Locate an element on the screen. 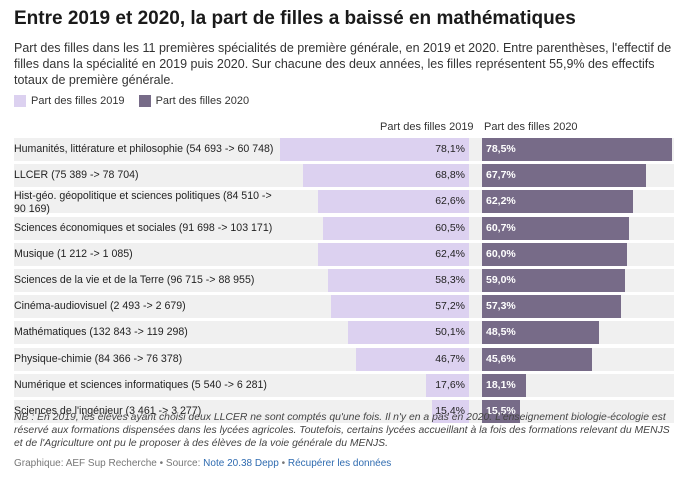 The width and height of the screenshot is (685, 477). value-label-2020: 48,5% is located at coordinates (501, 332).